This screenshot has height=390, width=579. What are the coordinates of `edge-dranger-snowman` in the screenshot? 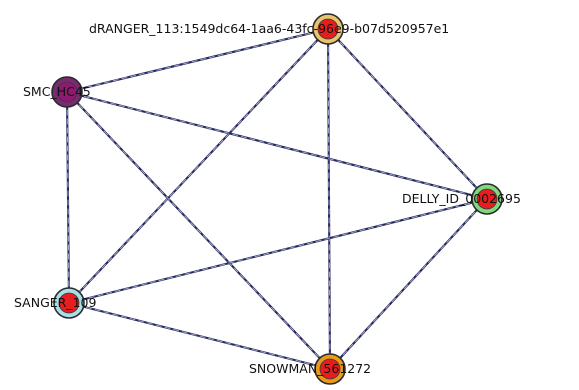 It's located at (329, 199).